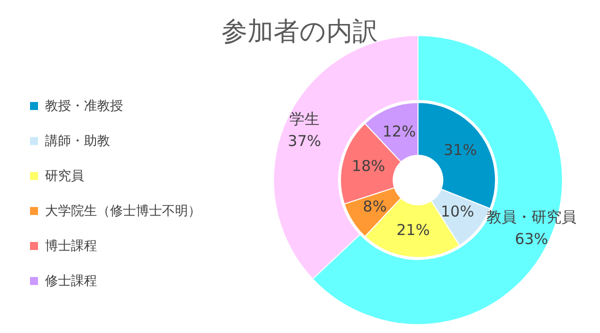 Image resolution: width=600 pixels, height=333 pixels. I want to click on data-label: 12%, so click(399, 131).